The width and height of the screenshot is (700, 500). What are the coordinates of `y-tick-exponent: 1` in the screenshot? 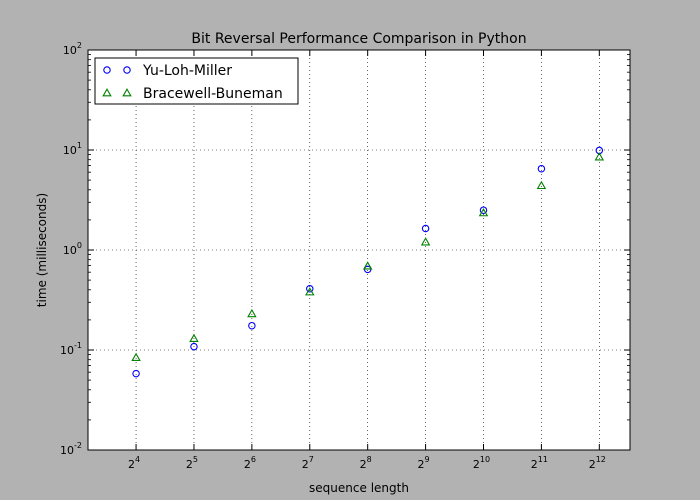 It's located at (79, 145).